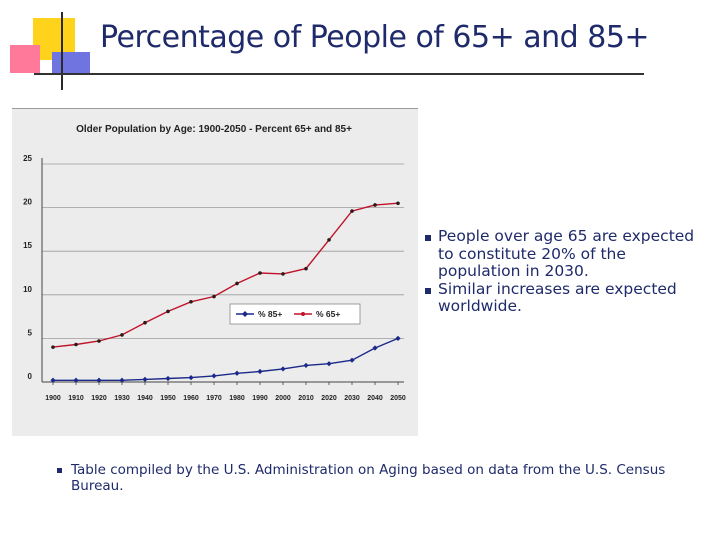  What do you see at coordinates (339, 74) in the screenshot?
I see `title-divider-line` at bounding box center [339, 74].